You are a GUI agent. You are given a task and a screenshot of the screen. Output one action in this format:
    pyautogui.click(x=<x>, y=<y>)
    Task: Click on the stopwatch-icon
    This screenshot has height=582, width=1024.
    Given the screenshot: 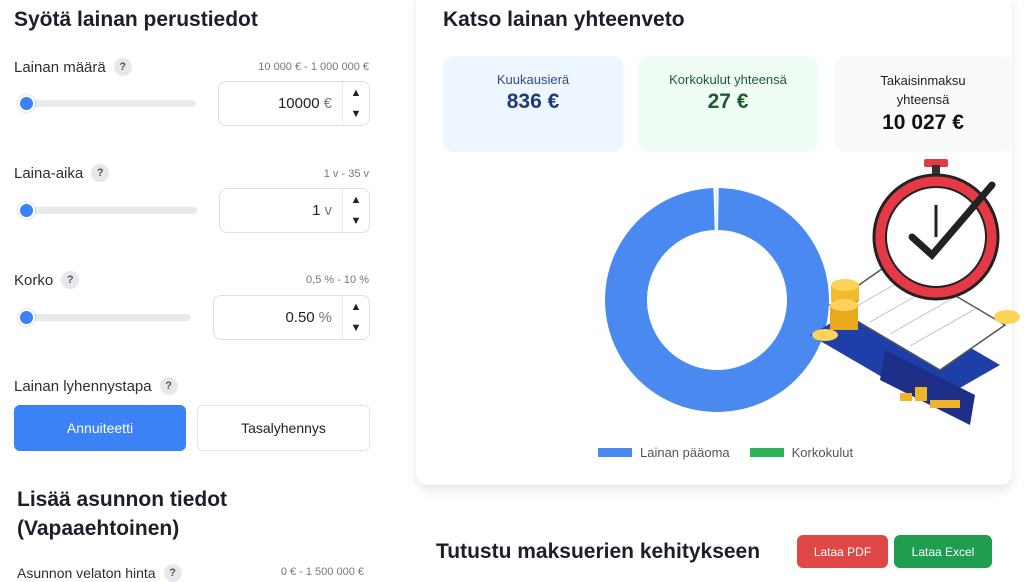 What is the action you would take?
    pyautogui.click(x=936, y=229)
    